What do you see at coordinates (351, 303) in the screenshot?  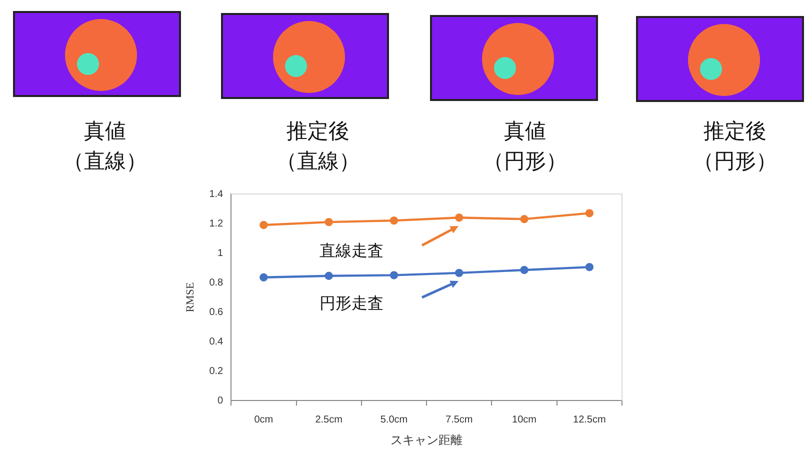 I see `series-label: 円形走査` at bounding box center [351, 303].